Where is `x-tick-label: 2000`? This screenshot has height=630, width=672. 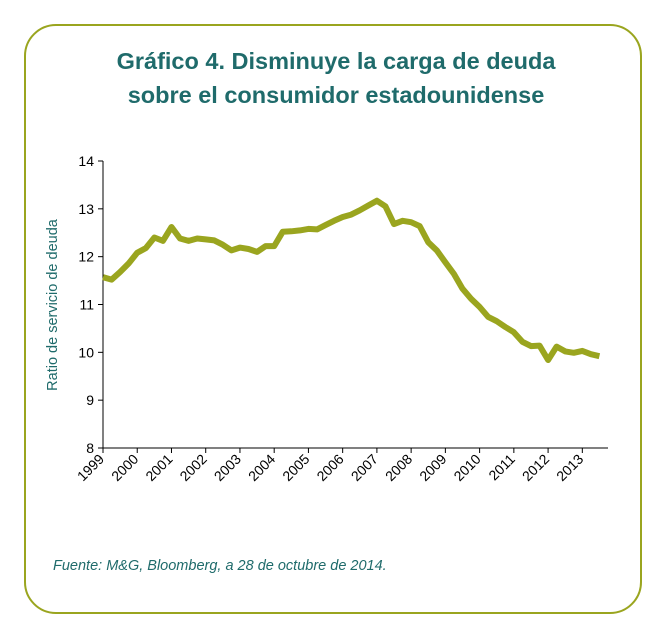 x-tick-label: 2000 is located at coordinates (124, 467).